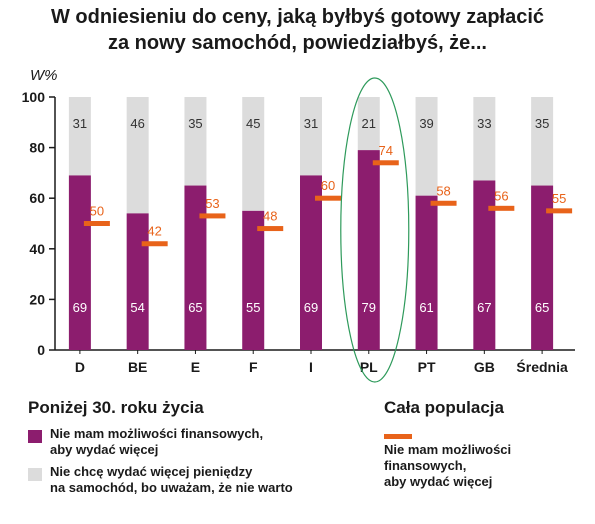 The image size is (595, 524). Describe the element at coordinates (427, 367) in the screenshot. I see `x-tick-label: PT` at that location.